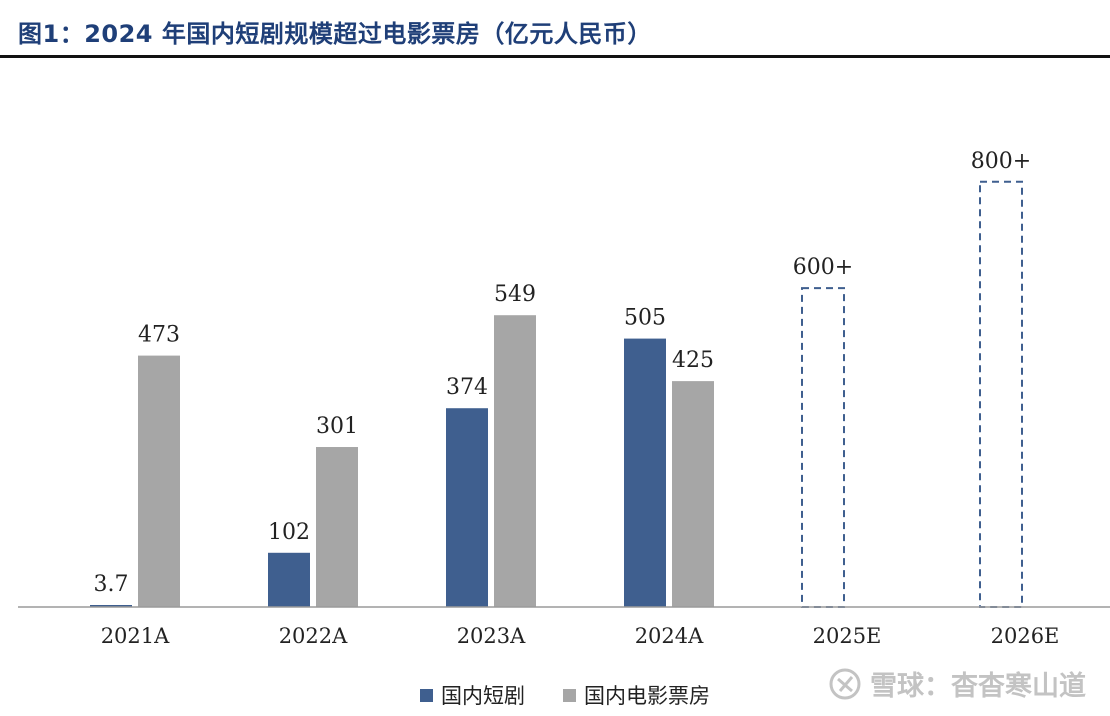 This screenshot has height=716, width=1110. What do you see at coordinates (313, 636) in the screenshot?
I see `x-tick-label-2022a: 2022A` at bounding box center [313, 636].